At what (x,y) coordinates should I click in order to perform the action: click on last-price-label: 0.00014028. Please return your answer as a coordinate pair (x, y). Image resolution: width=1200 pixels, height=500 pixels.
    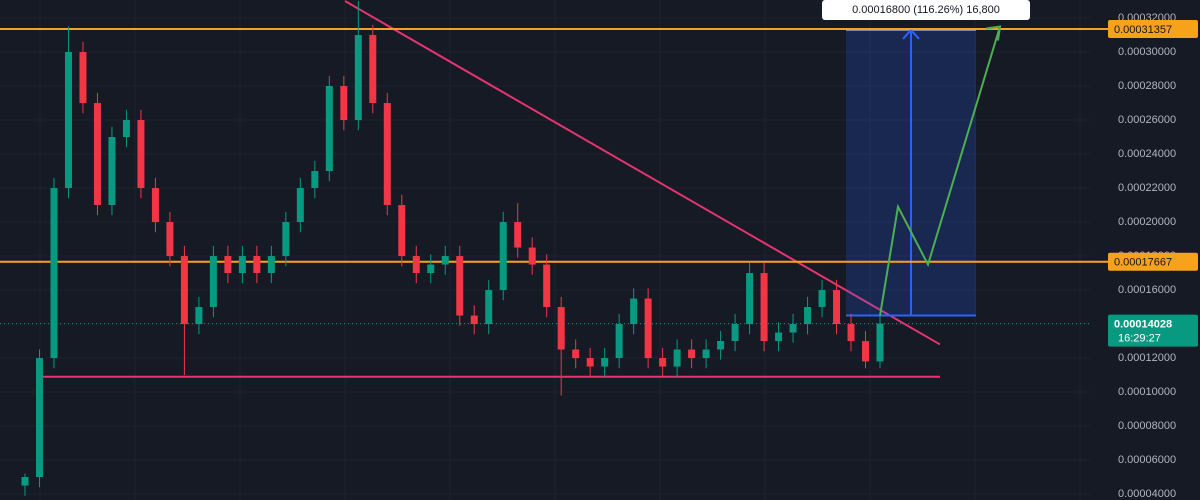
    Looking at the image, I should click on (1143, 324).